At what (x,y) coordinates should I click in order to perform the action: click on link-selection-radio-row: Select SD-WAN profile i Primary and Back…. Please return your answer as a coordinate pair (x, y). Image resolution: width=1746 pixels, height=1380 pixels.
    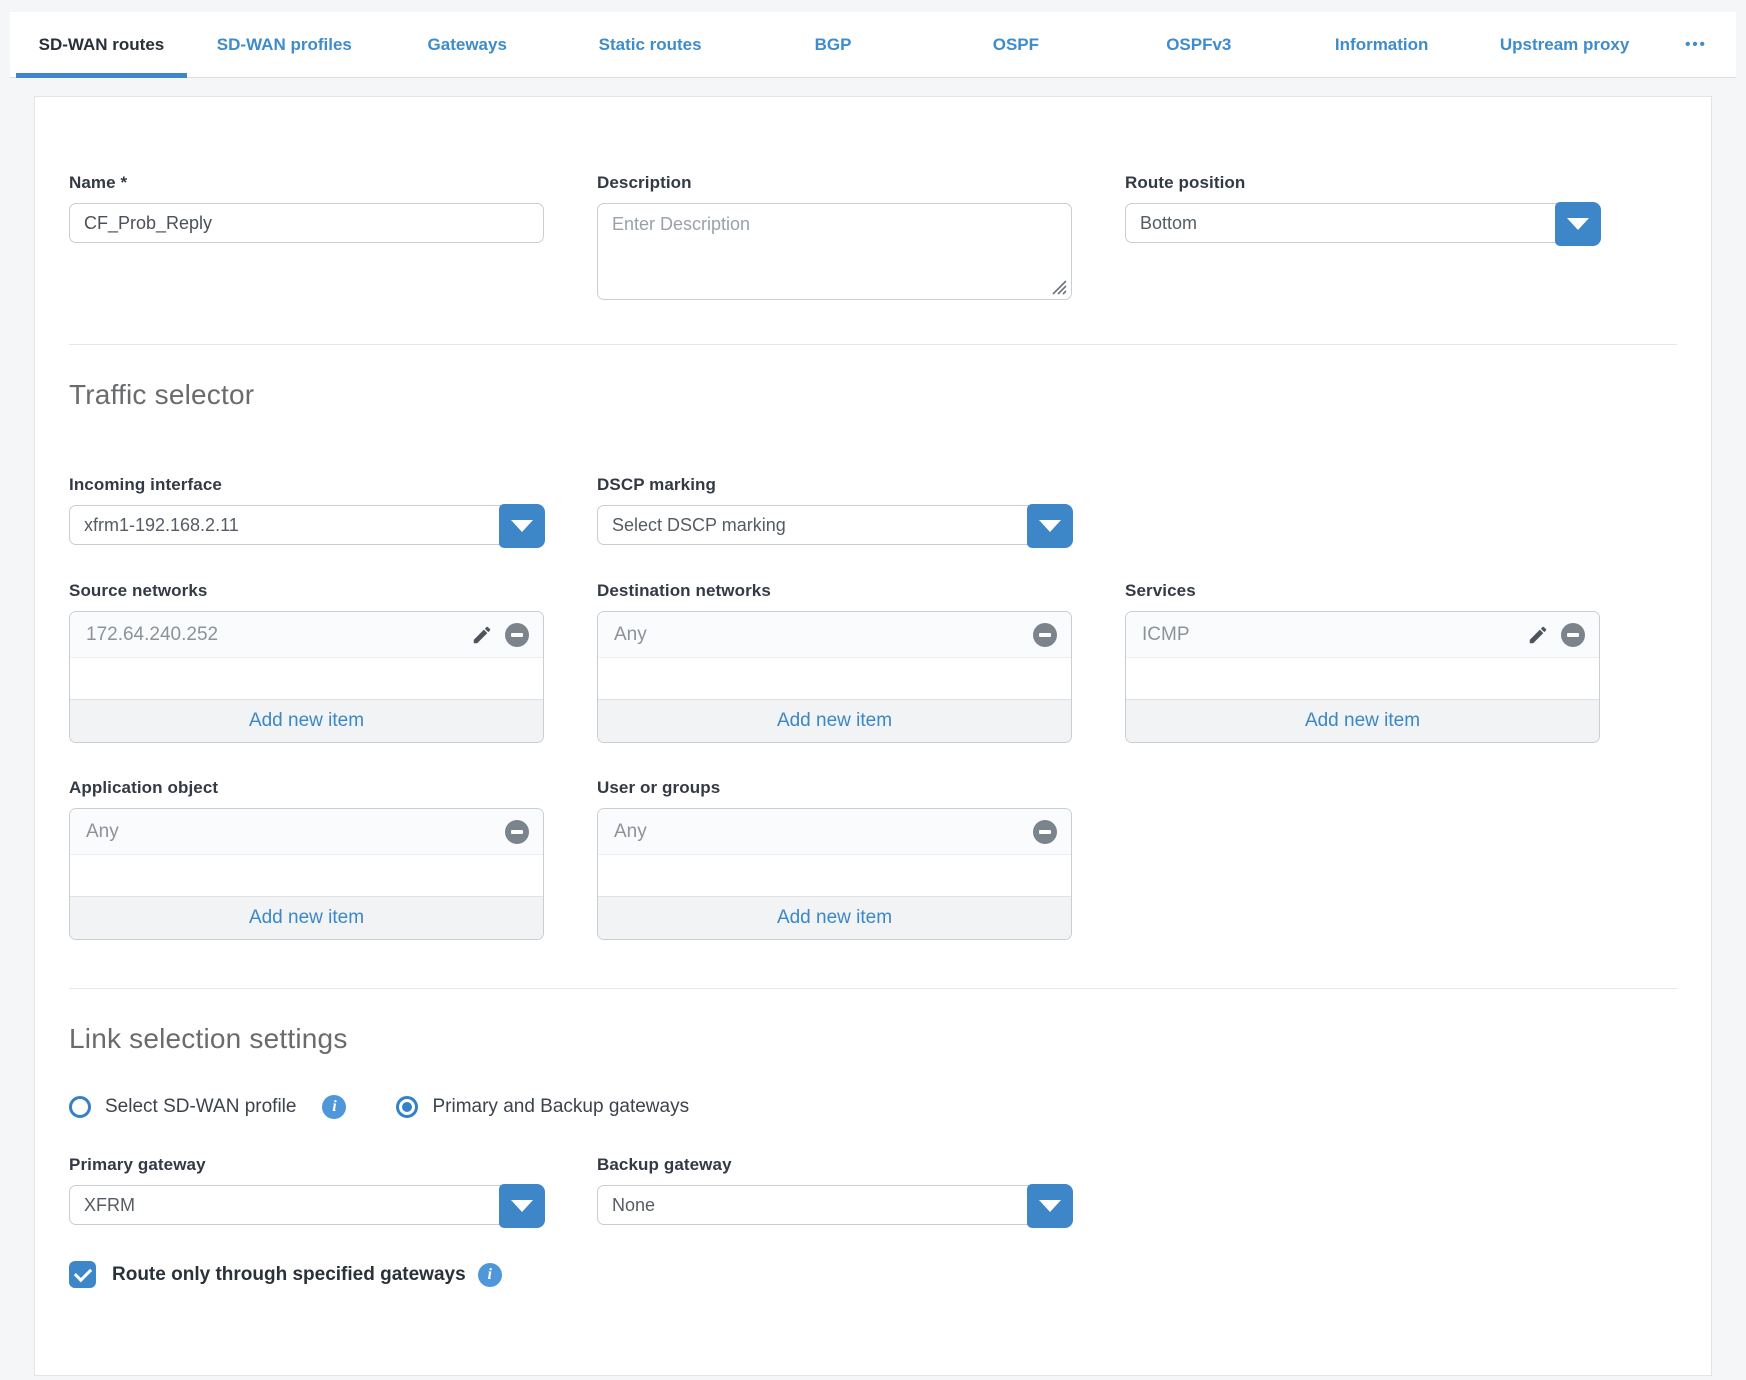
    Looking at the image, I should click on (873, 1107).